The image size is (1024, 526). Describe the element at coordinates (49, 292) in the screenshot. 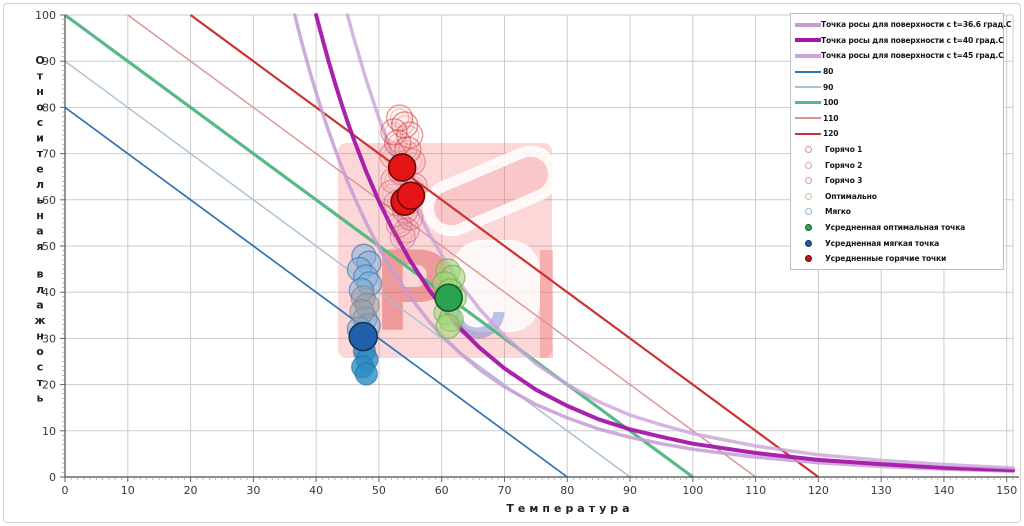

I see `y-tick-label: 40` at that location.